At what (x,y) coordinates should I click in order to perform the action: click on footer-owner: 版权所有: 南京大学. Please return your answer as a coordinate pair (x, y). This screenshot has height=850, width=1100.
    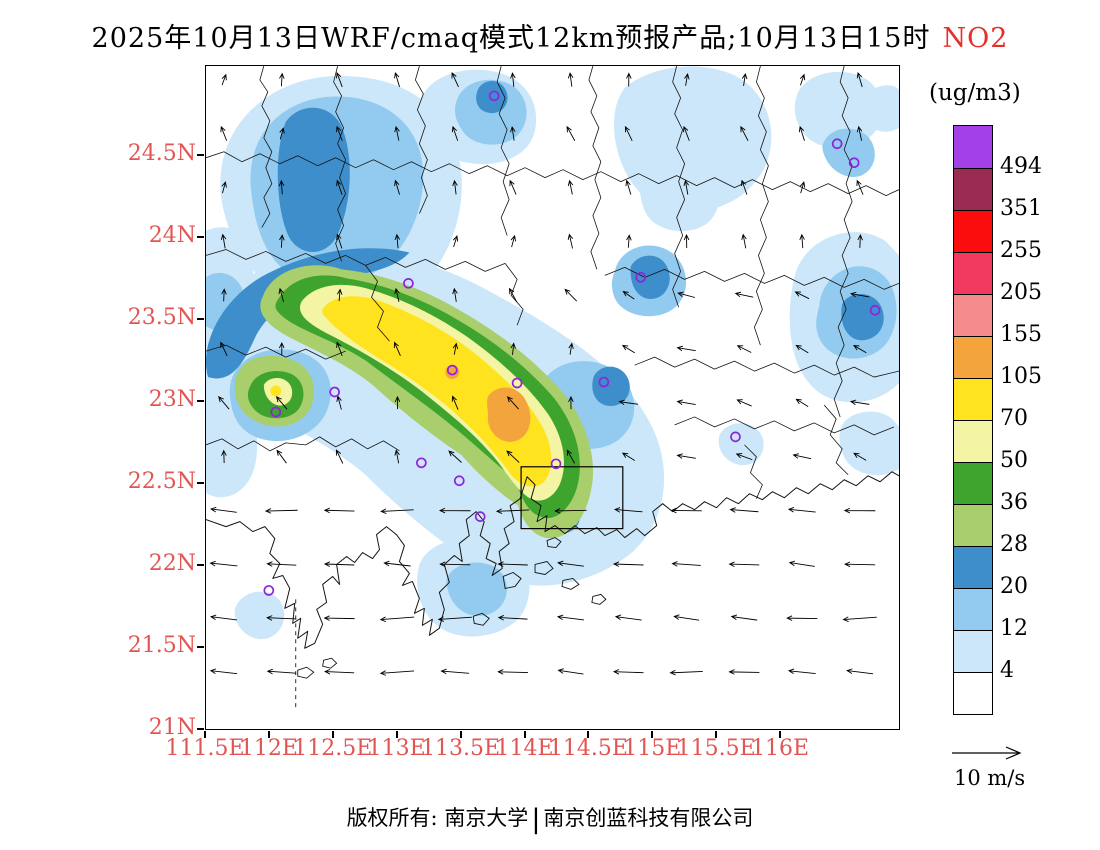
    Looking at the image, I should click on (437, 818).